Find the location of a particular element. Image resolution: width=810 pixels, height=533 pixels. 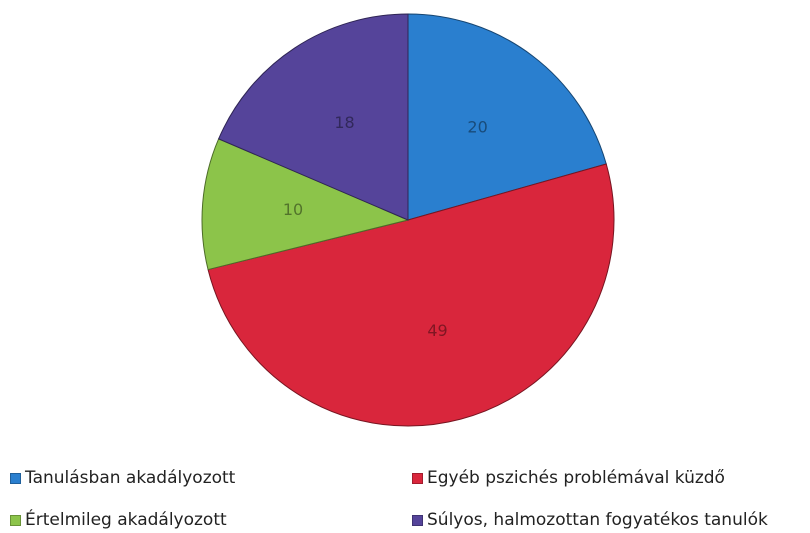

legend-item-tanulasban: Tanulásban akadályozott is located at coordinates (122, 478).